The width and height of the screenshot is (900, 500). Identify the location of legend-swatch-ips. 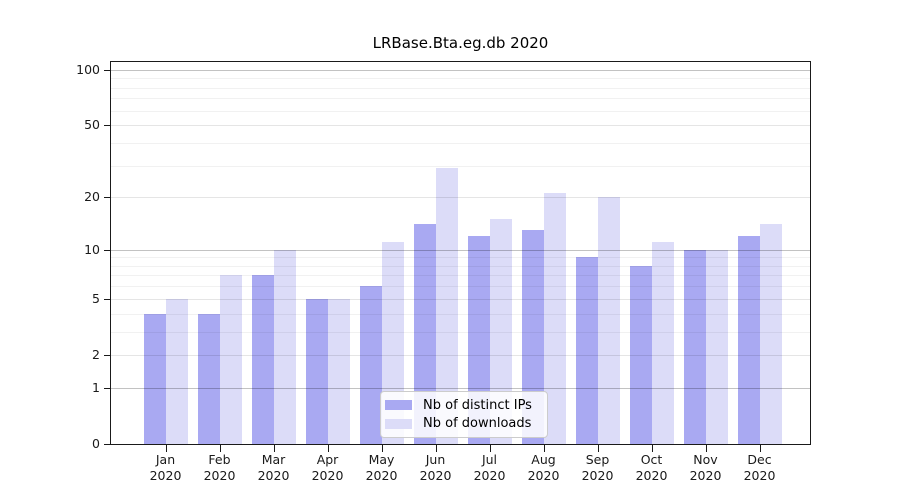
(398, 405).